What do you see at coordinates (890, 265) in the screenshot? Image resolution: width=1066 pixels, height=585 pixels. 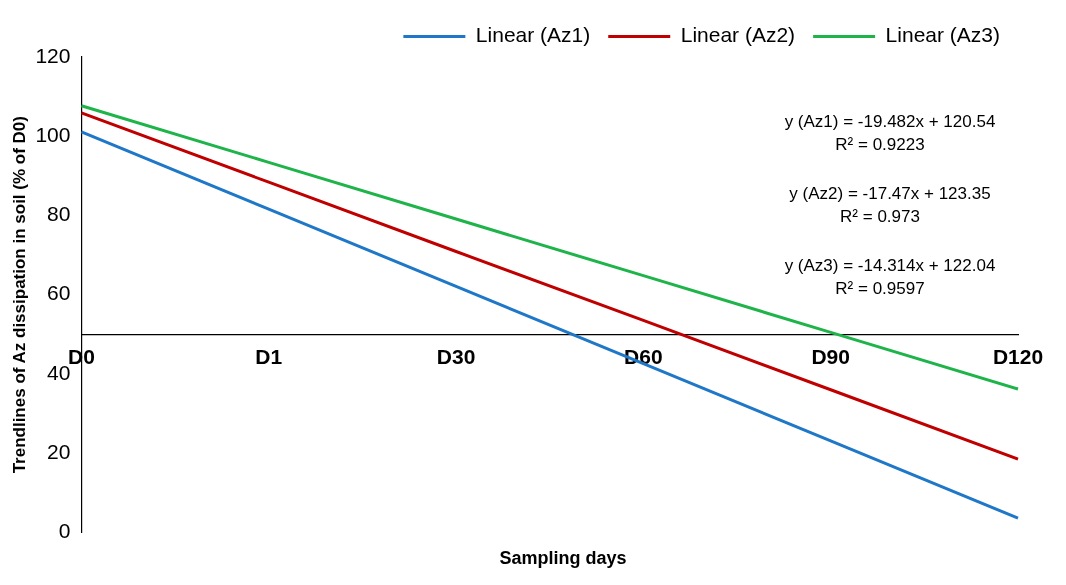 I see `annotation: y (Az3) = -14.314x + 122.04` at bounding box center [890, 265].